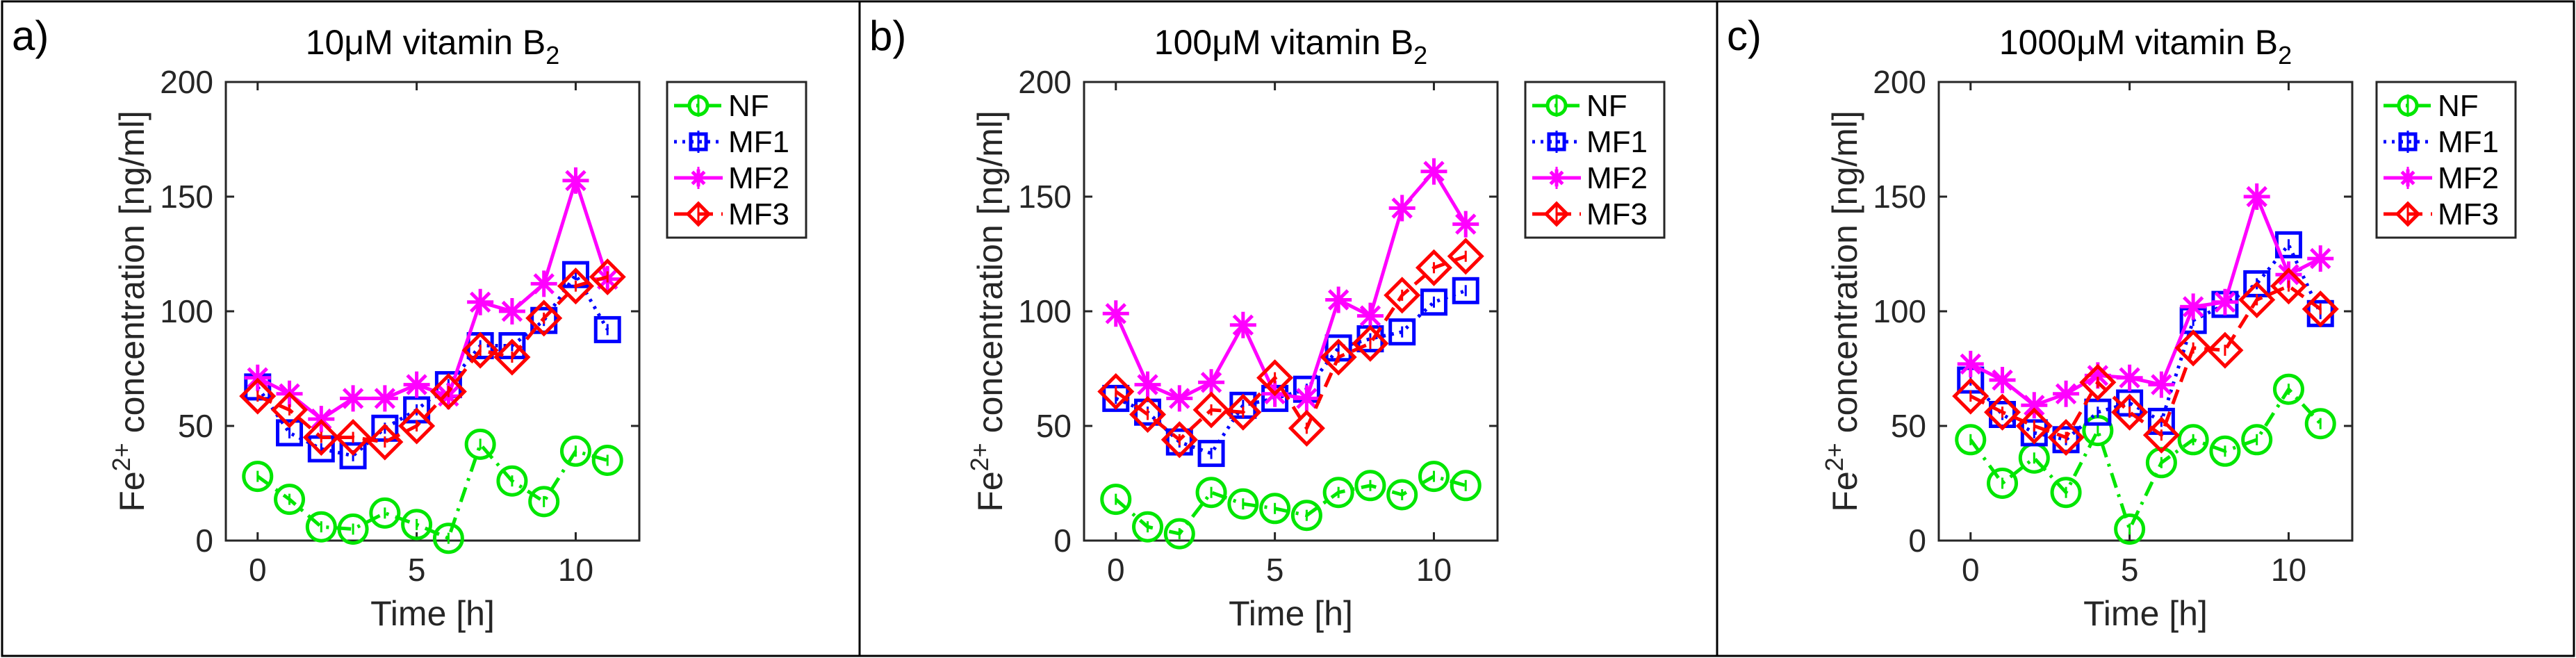  I want to click on legend-entry-mf3: MF3, so click(758, 214).